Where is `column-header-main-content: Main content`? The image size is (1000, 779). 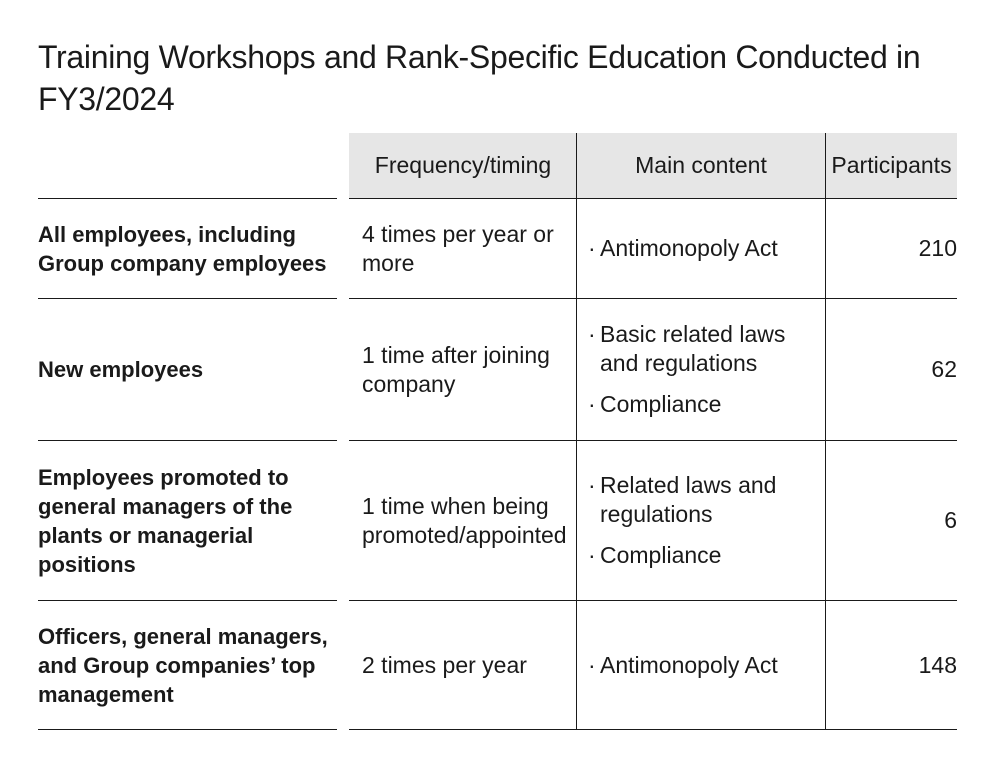
column-header-main-content: Main content is located at coordinates (701, 165).